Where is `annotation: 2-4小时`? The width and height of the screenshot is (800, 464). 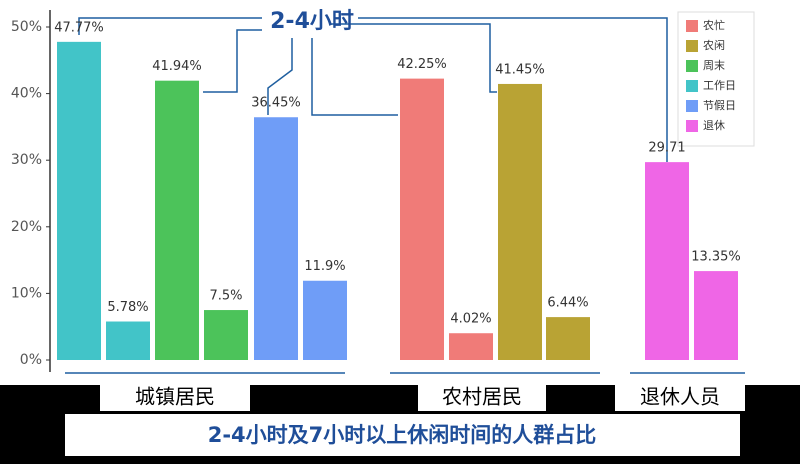
annotation: 2-4小时 is located at coordinates (312, 21).